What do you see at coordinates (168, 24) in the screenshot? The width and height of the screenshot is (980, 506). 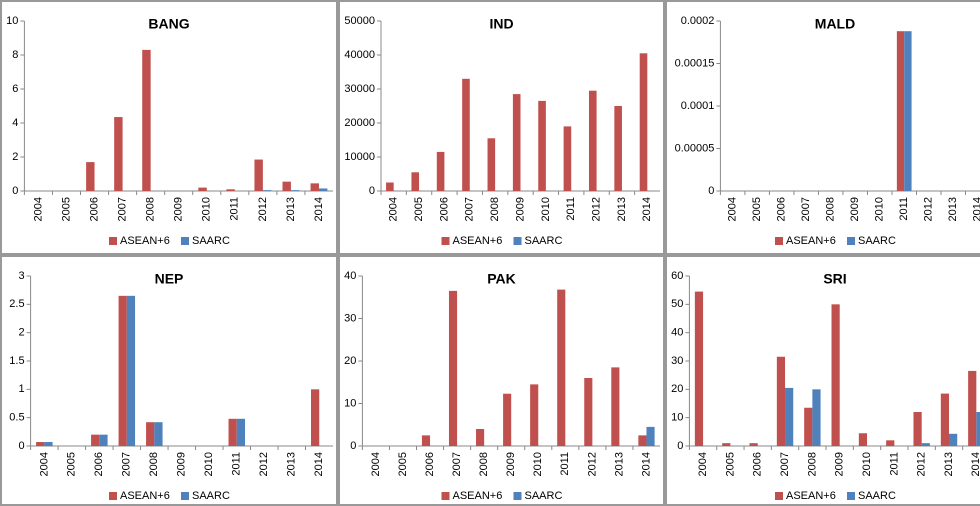 I see `chart-title: BANG` at bounding box center [168, 24].